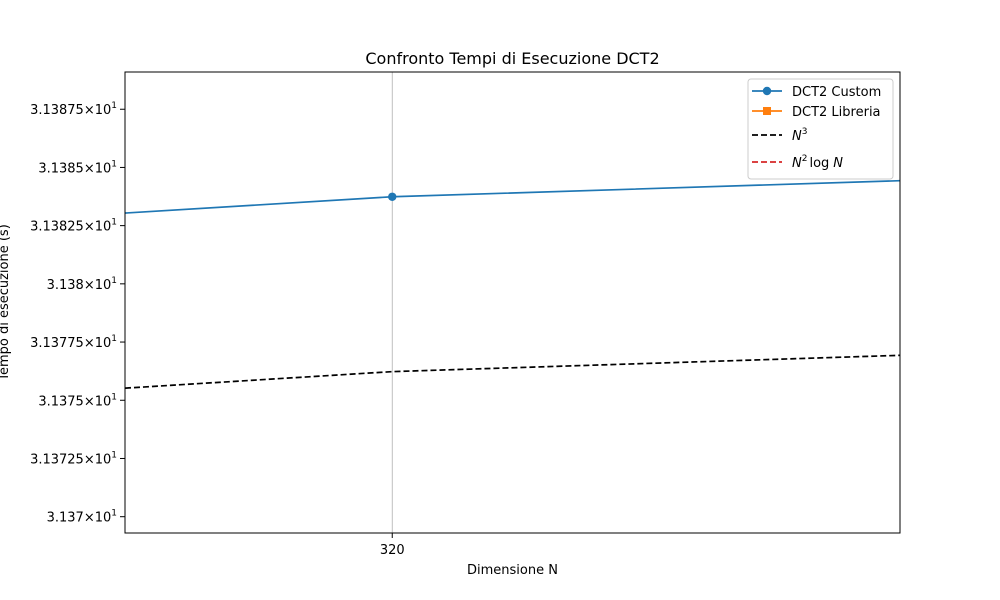 The image size is (1000, 600). Describe the element at coordinates (77, 400) in the screenshot. I see `y-tick-label: 3.1375×101` at that location.